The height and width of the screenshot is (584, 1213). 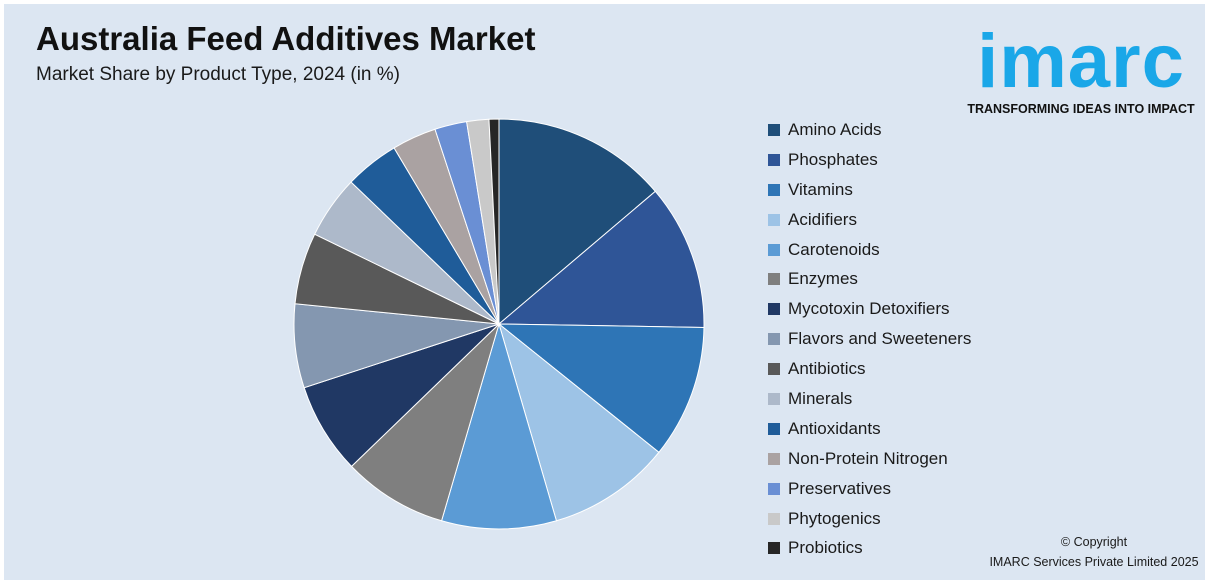 What do you see at coordinates (869, 279) in the screenshot?
I see `legend-item-enzymes: Enzymes` at bounding box center [869, 279].